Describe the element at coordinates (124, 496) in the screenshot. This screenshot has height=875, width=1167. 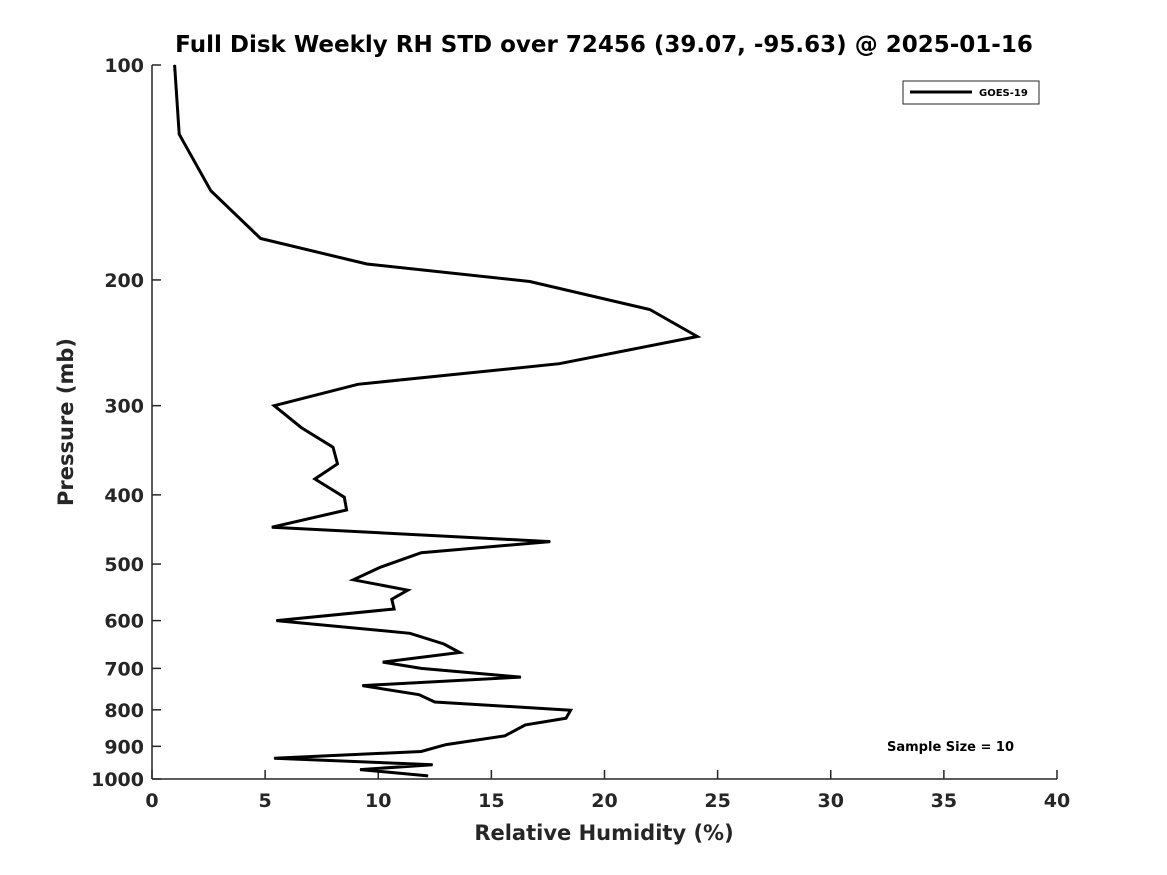
I see `y-tick-label: 400` at that location.